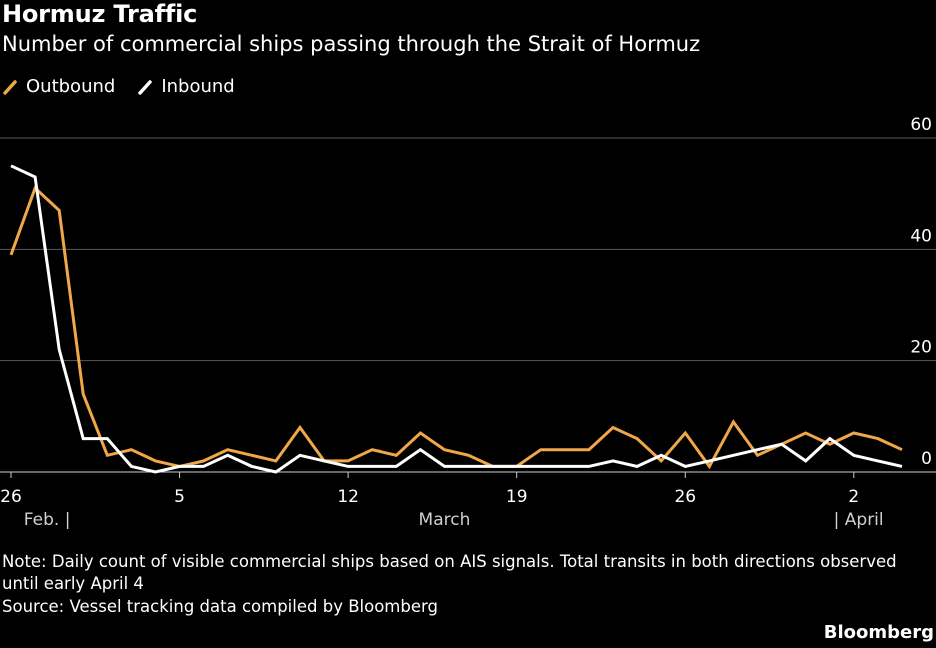 The height and width of the screenshot is (648, 936). What do you see at coordinates (517, 497) in the screenshot?
I see `x-tick-label: 19` at bounding box center [517, 497].